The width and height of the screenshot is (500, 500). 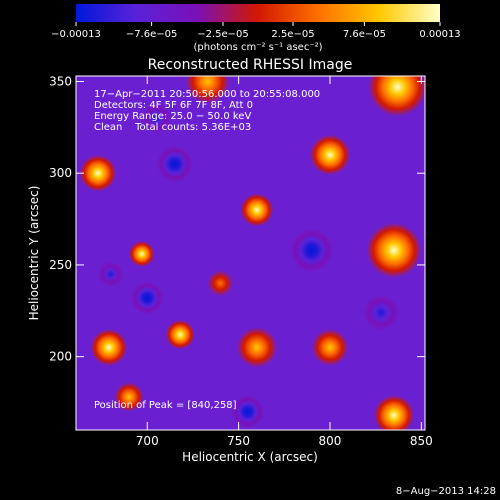 What do you see at coordinates (60, 357) in the screenshot?
I see `y-tick-label: 200` at bounding box center [60, 357].